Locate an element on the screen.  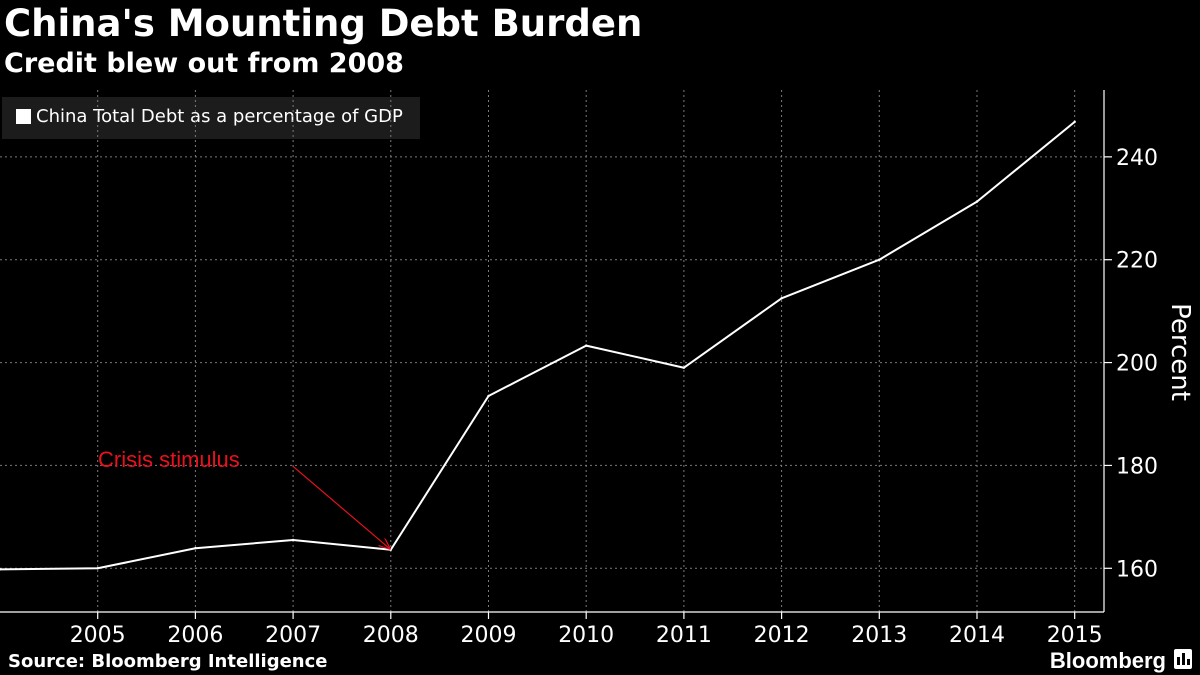
chart-legend: China Total Debt as a percentage of GDP is located at coordinates (211, 118).